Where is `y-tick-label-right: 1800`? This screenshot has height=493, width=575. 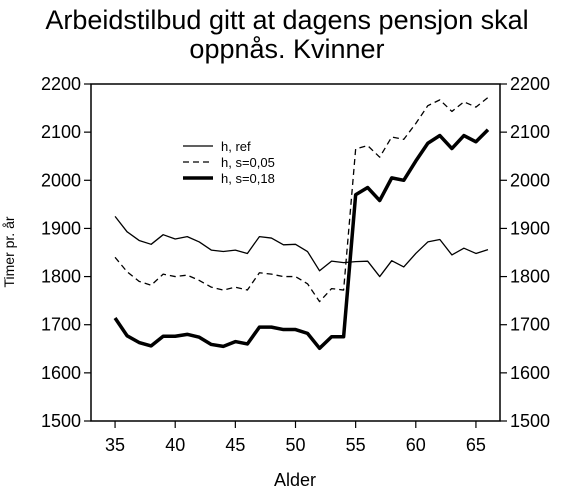 y-tick-label-right: 1800 is located at coordinates (530, 277).